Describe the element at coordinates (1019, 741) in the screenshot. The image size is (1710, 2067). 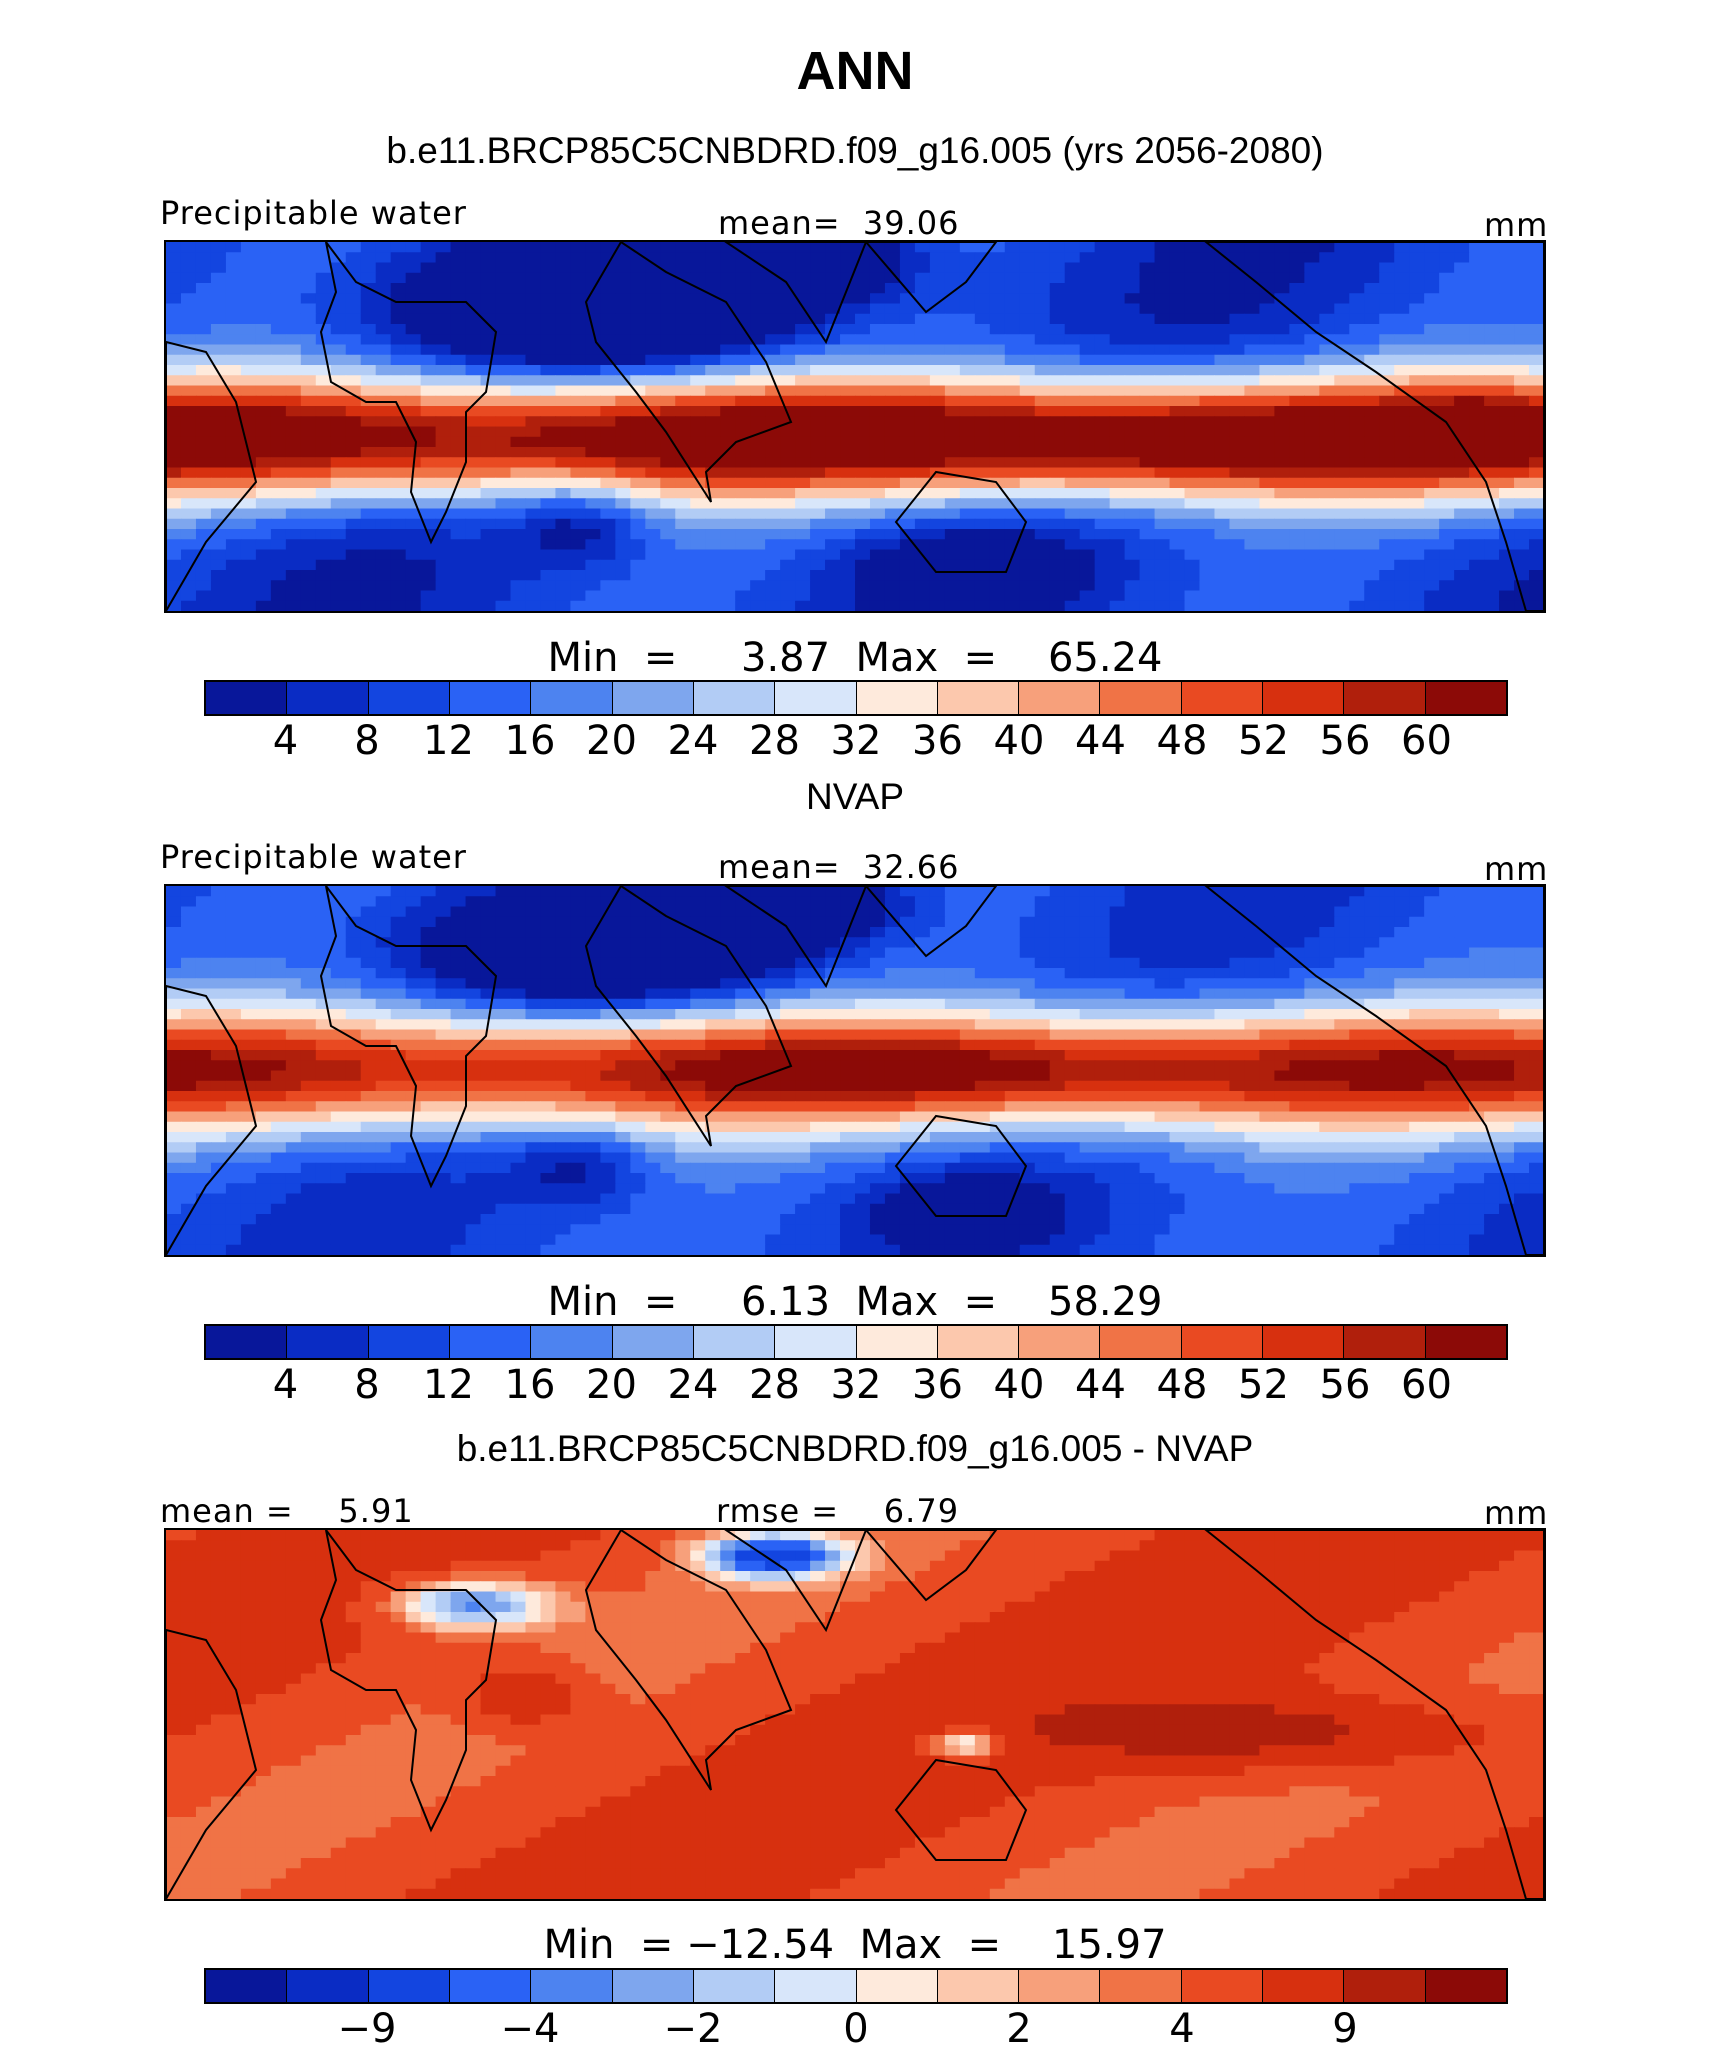
I see `colorbar-tick-label: 40` at that location.